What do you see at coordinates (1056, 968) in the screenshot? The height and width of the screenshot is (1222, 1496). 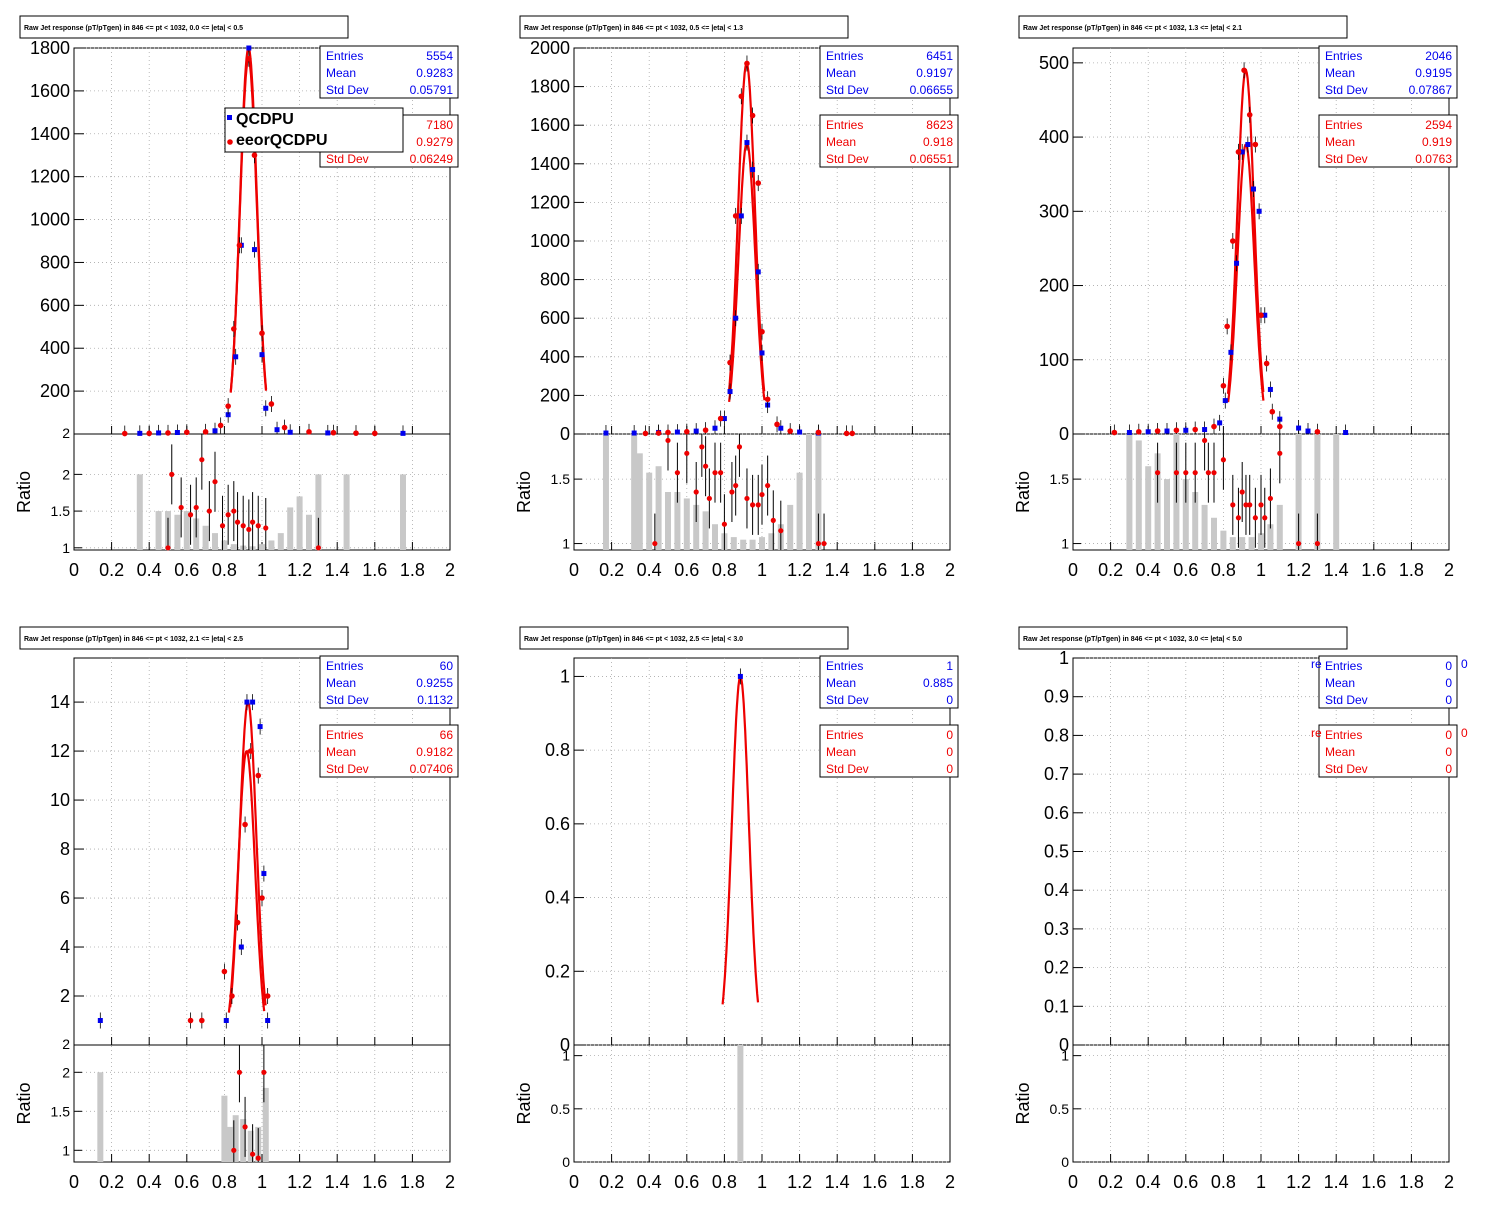 I see `y-tick-label: 0.2` at bounding box center [1056, 968].